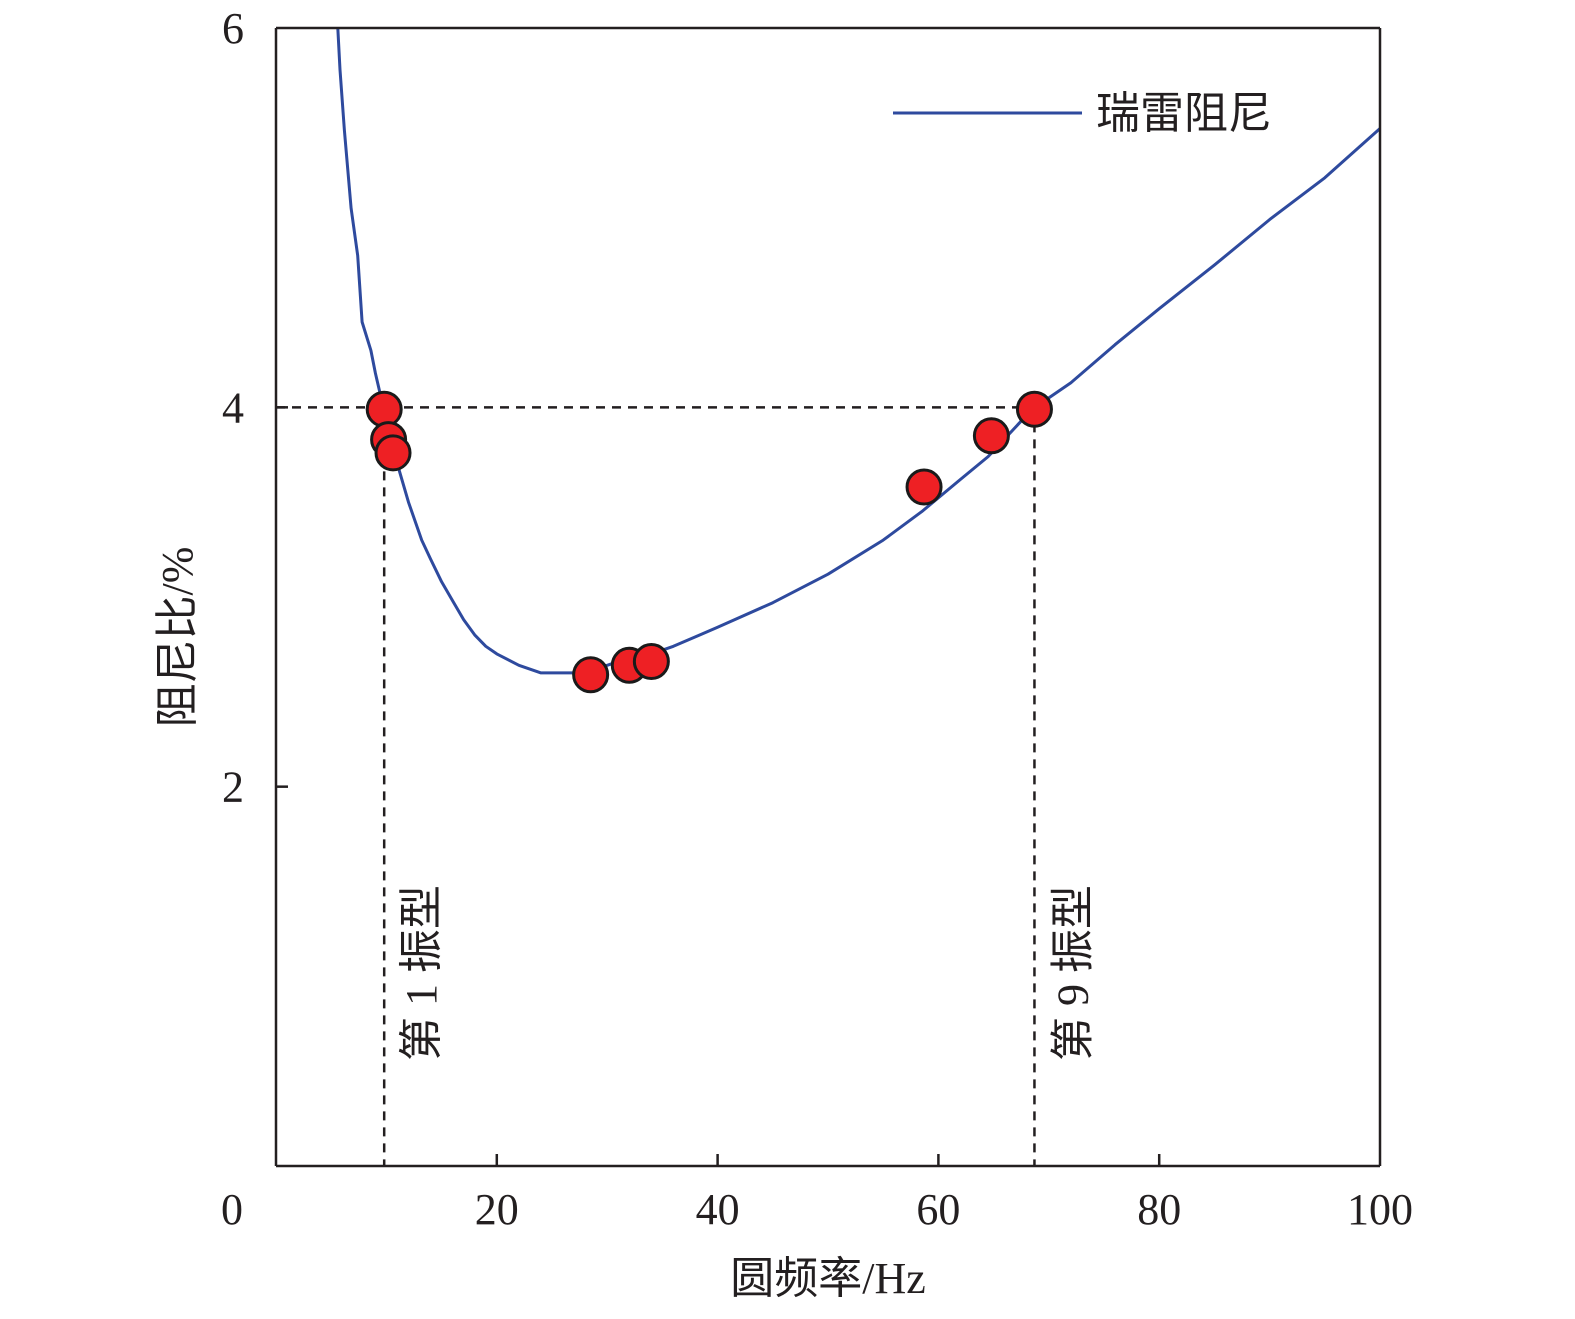 This screenshot has height=1319, width=1575. Describe the element at coordinates (1159, 1209) in the screenshot. I see `x-tick-label-80: 80` at that location.